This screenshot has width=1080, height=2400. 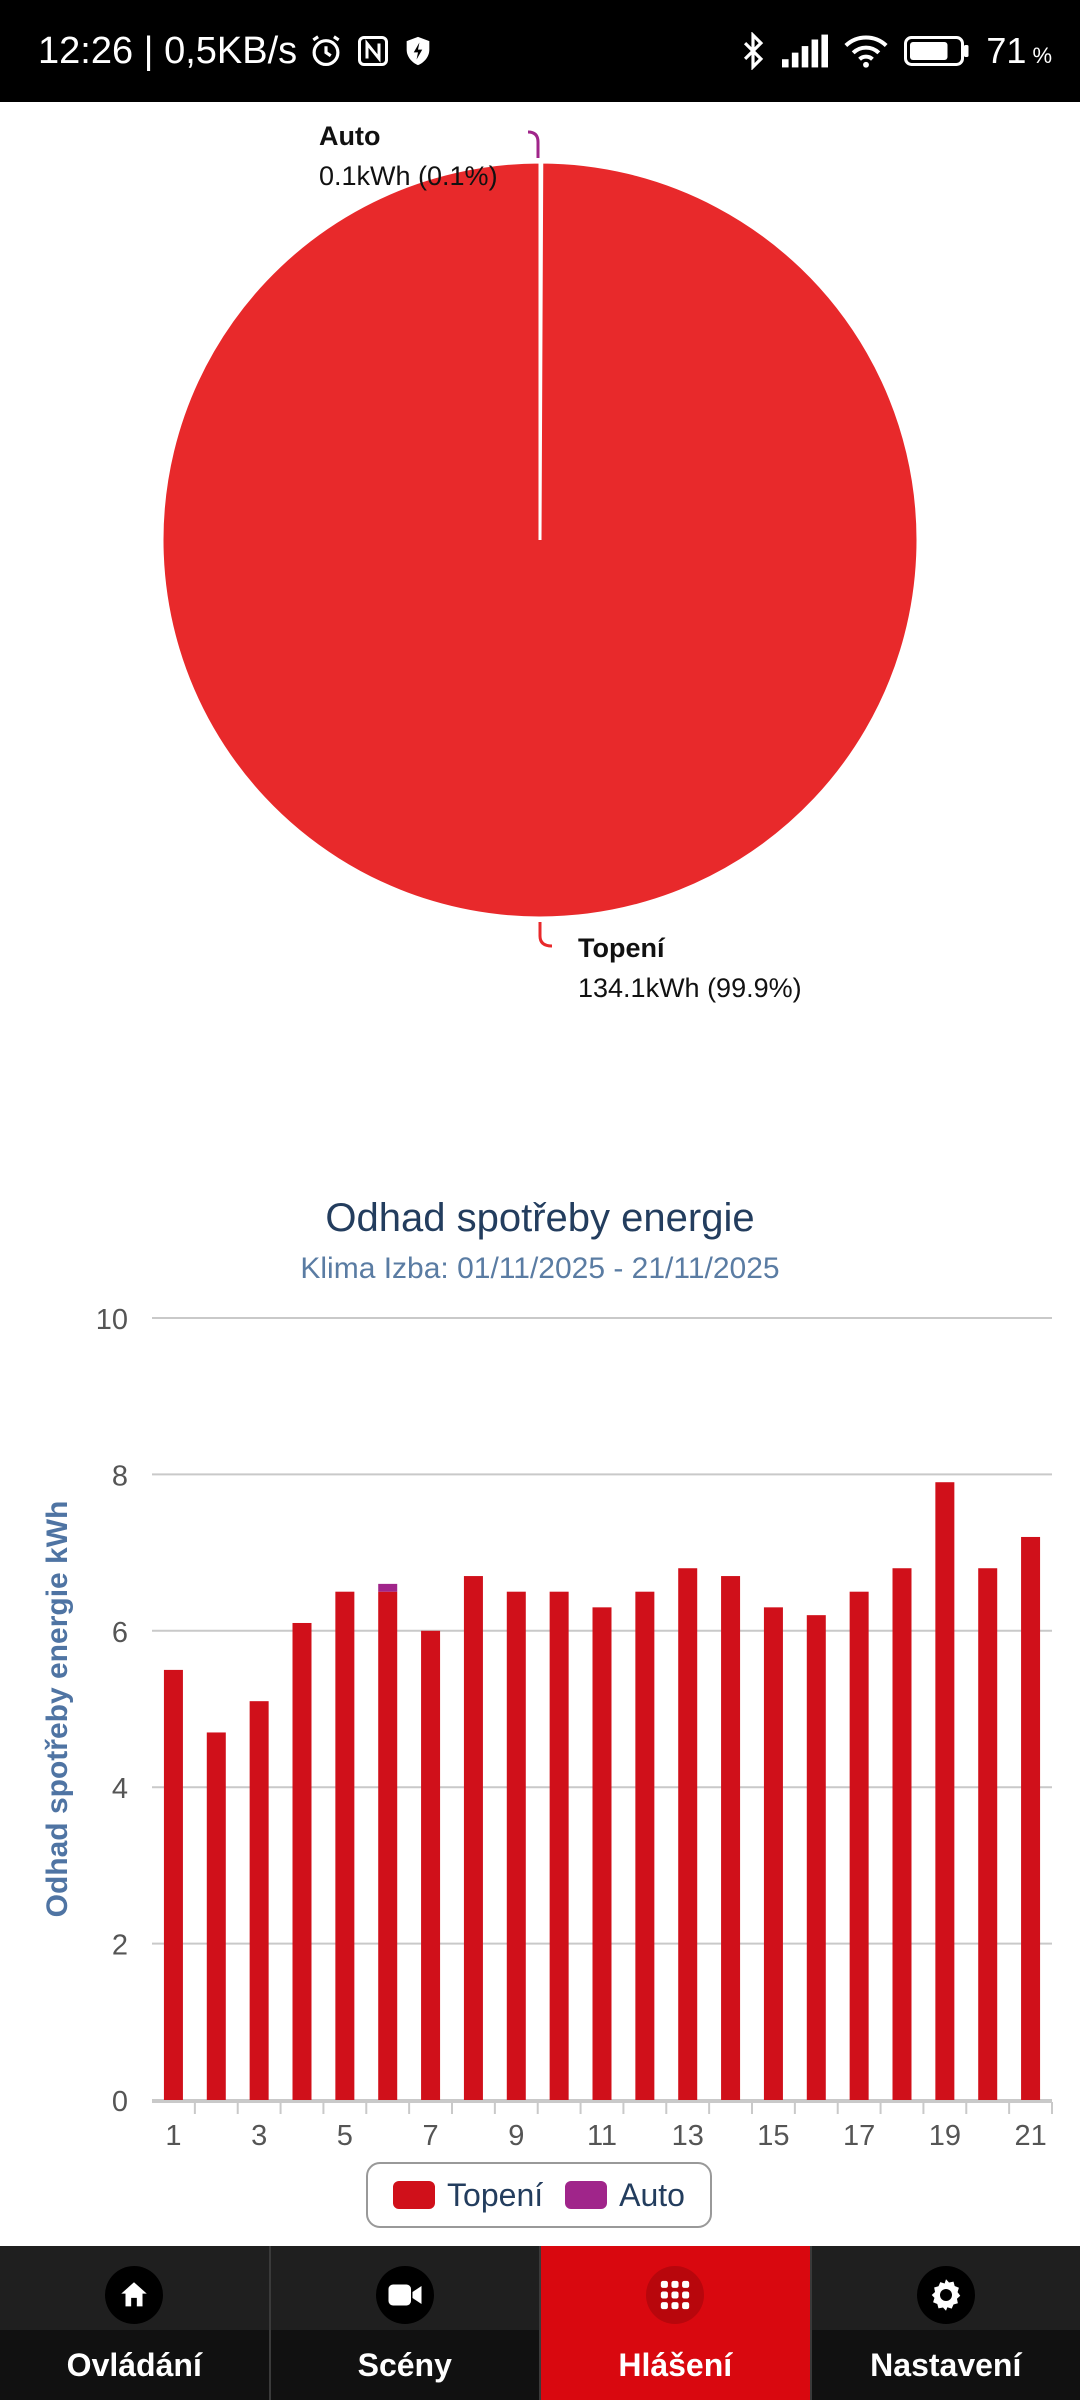 What do you see at coordinates (688, 2136) in the screenshot?
I see `x-tick-label: 13` at bounding box center [688, 2136].